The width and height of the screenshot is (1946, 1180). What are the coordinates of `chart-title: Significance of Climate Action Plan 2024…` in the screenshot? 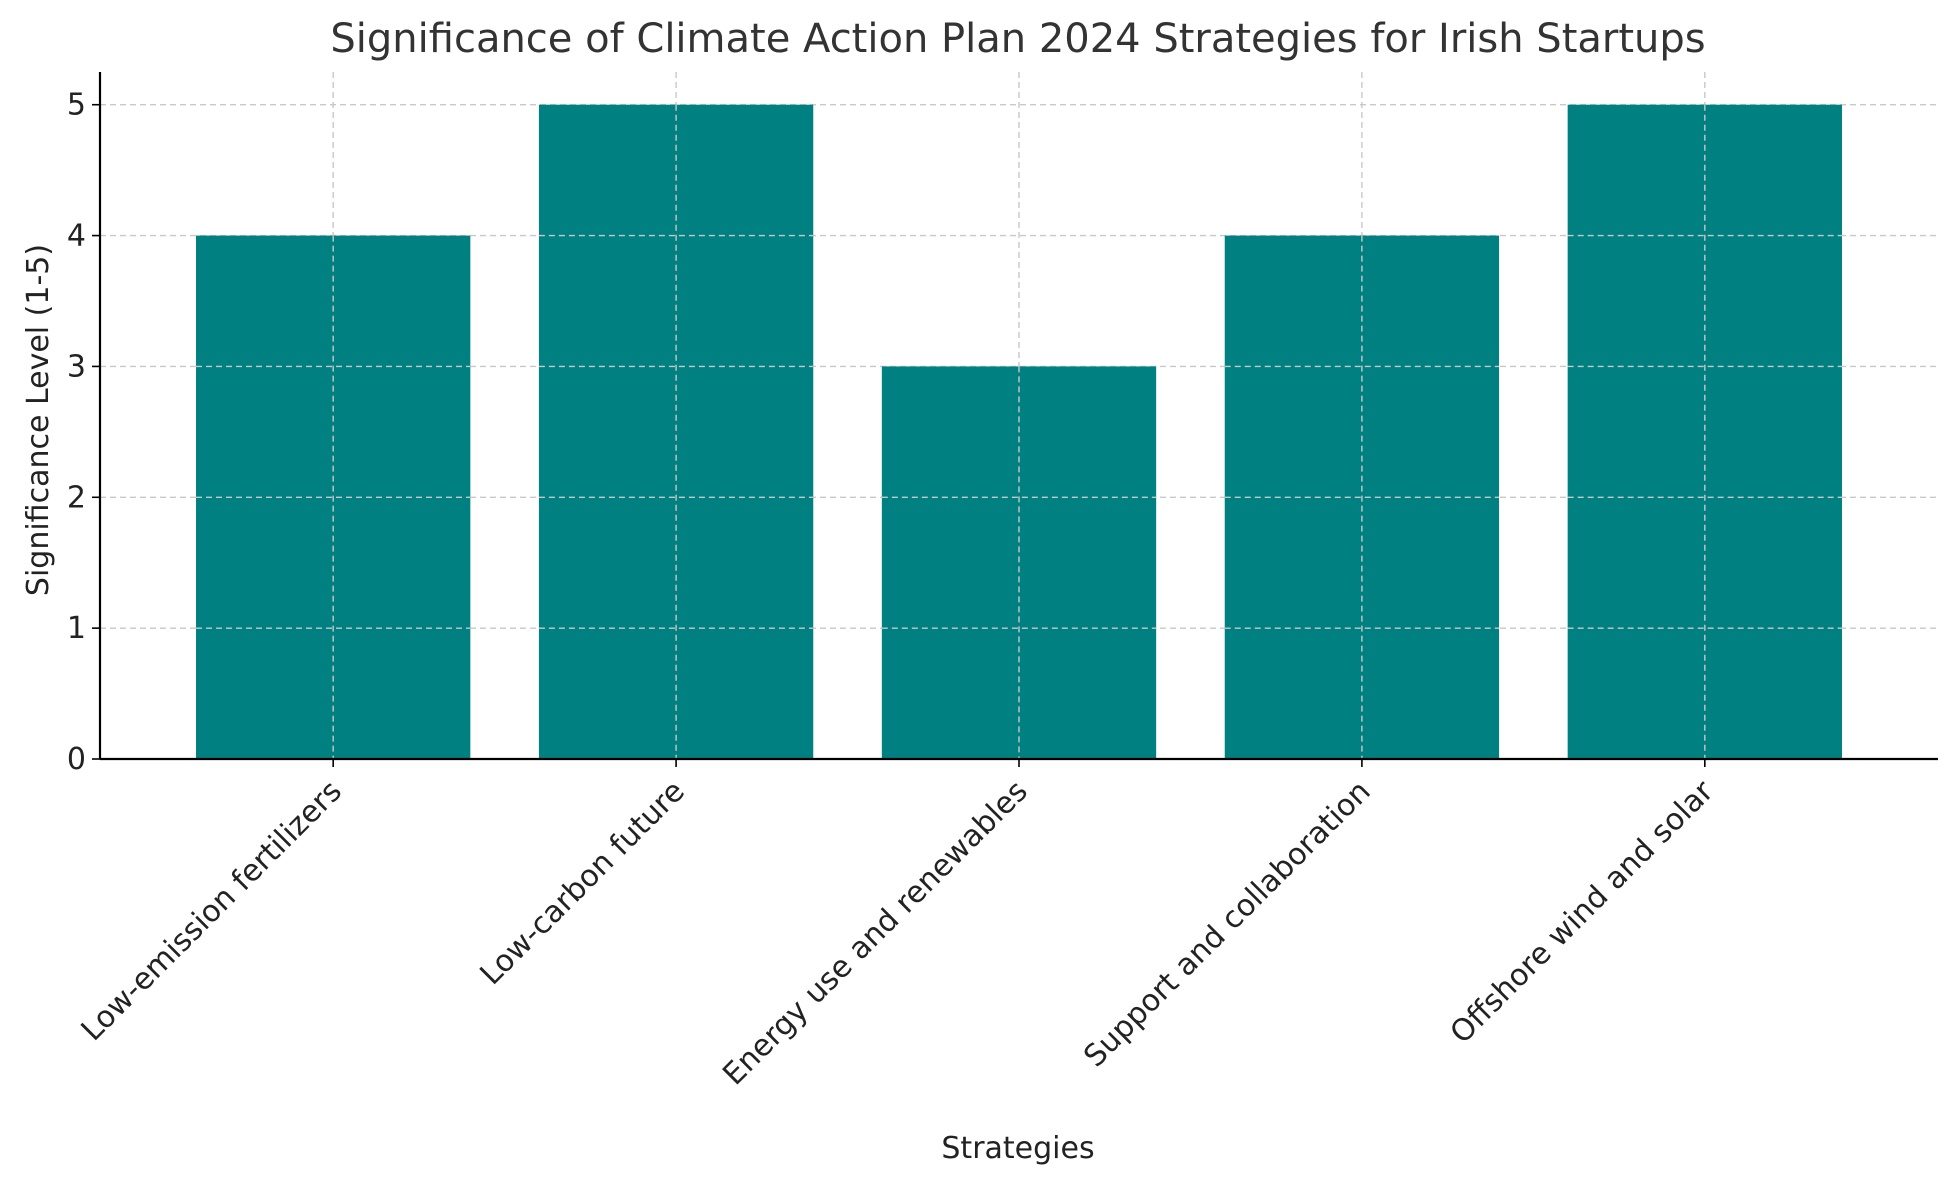 It's located at (1017, 39).